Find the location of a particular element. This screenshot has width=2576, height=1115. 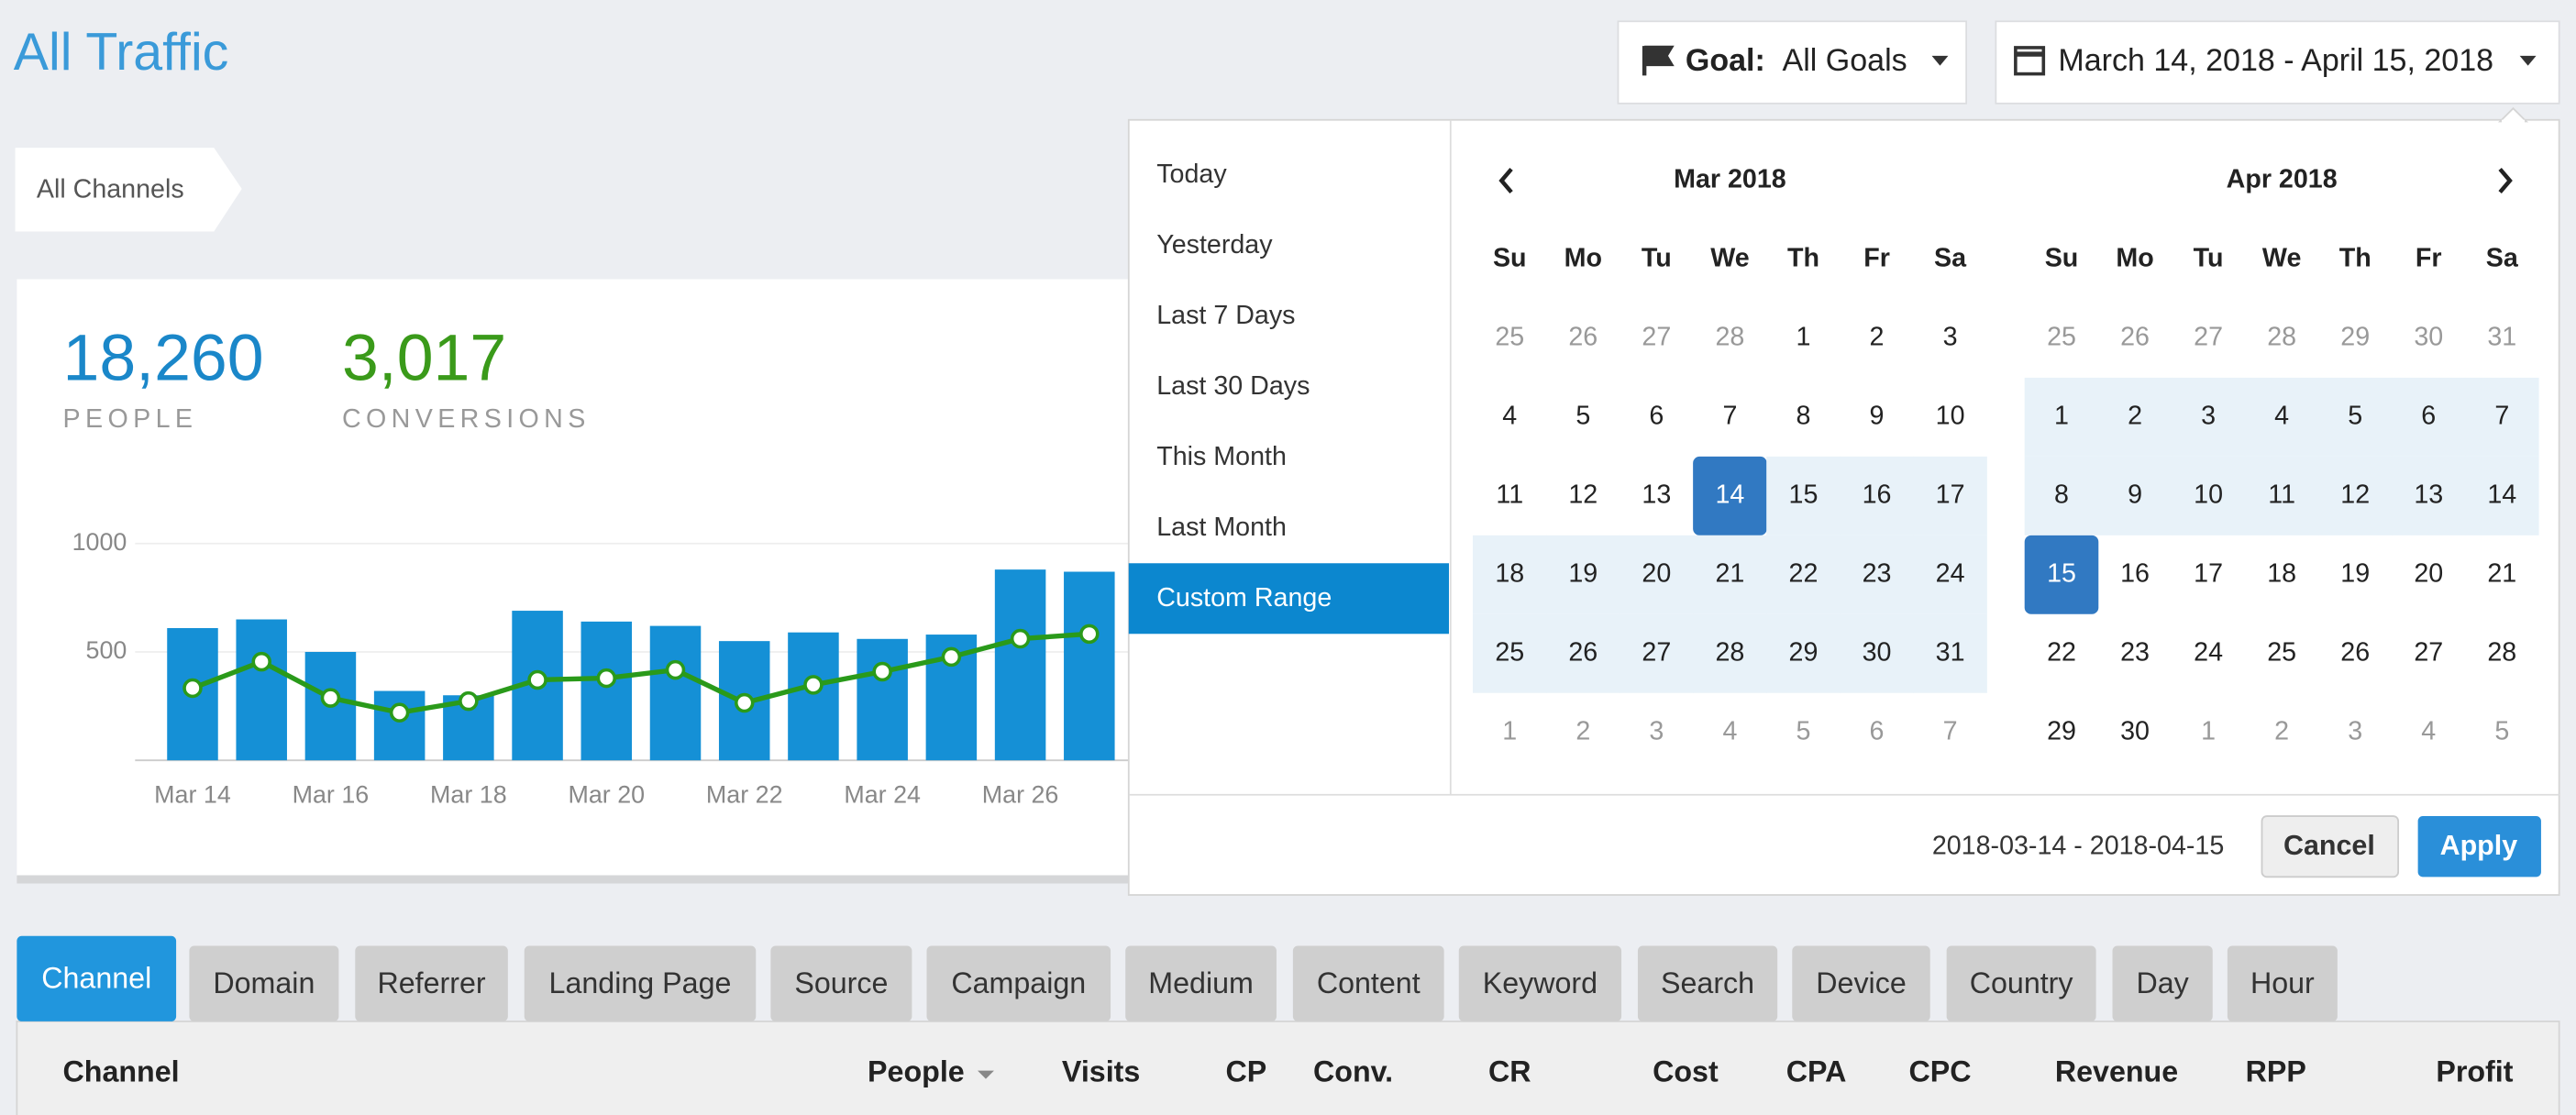

column-header: Profit is located at coordinates (2474, 1071).